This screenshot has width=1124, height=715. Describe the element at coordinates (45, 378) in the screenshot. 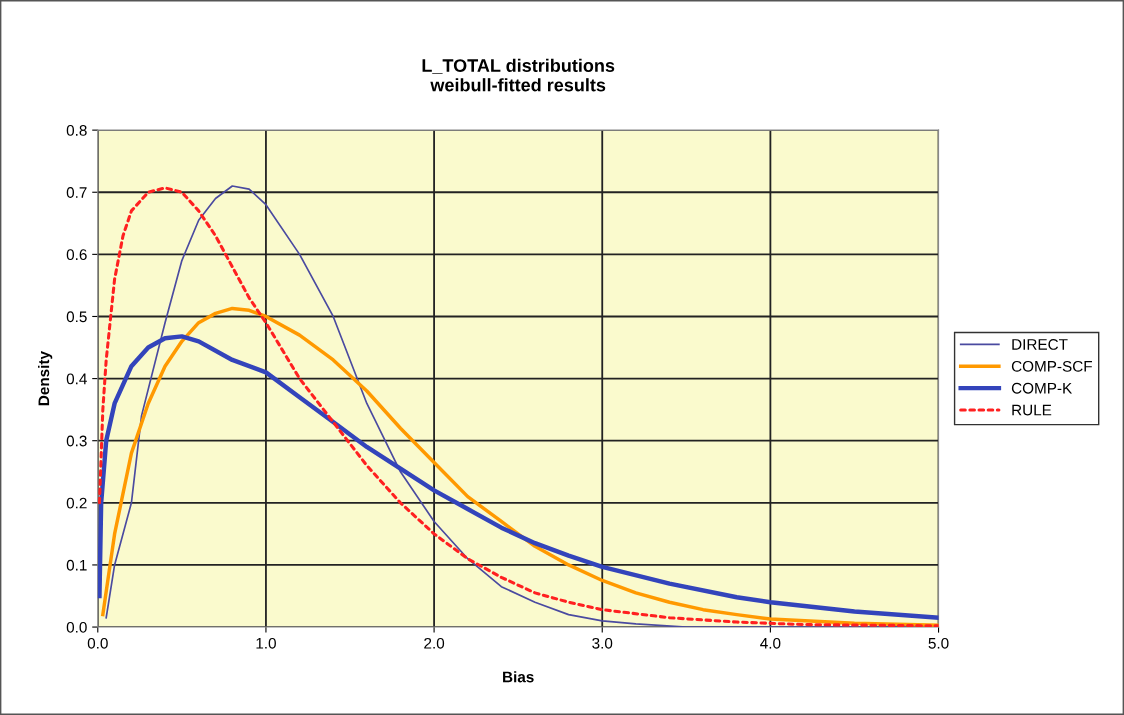

I see `y-axis-title: Density` at that location.